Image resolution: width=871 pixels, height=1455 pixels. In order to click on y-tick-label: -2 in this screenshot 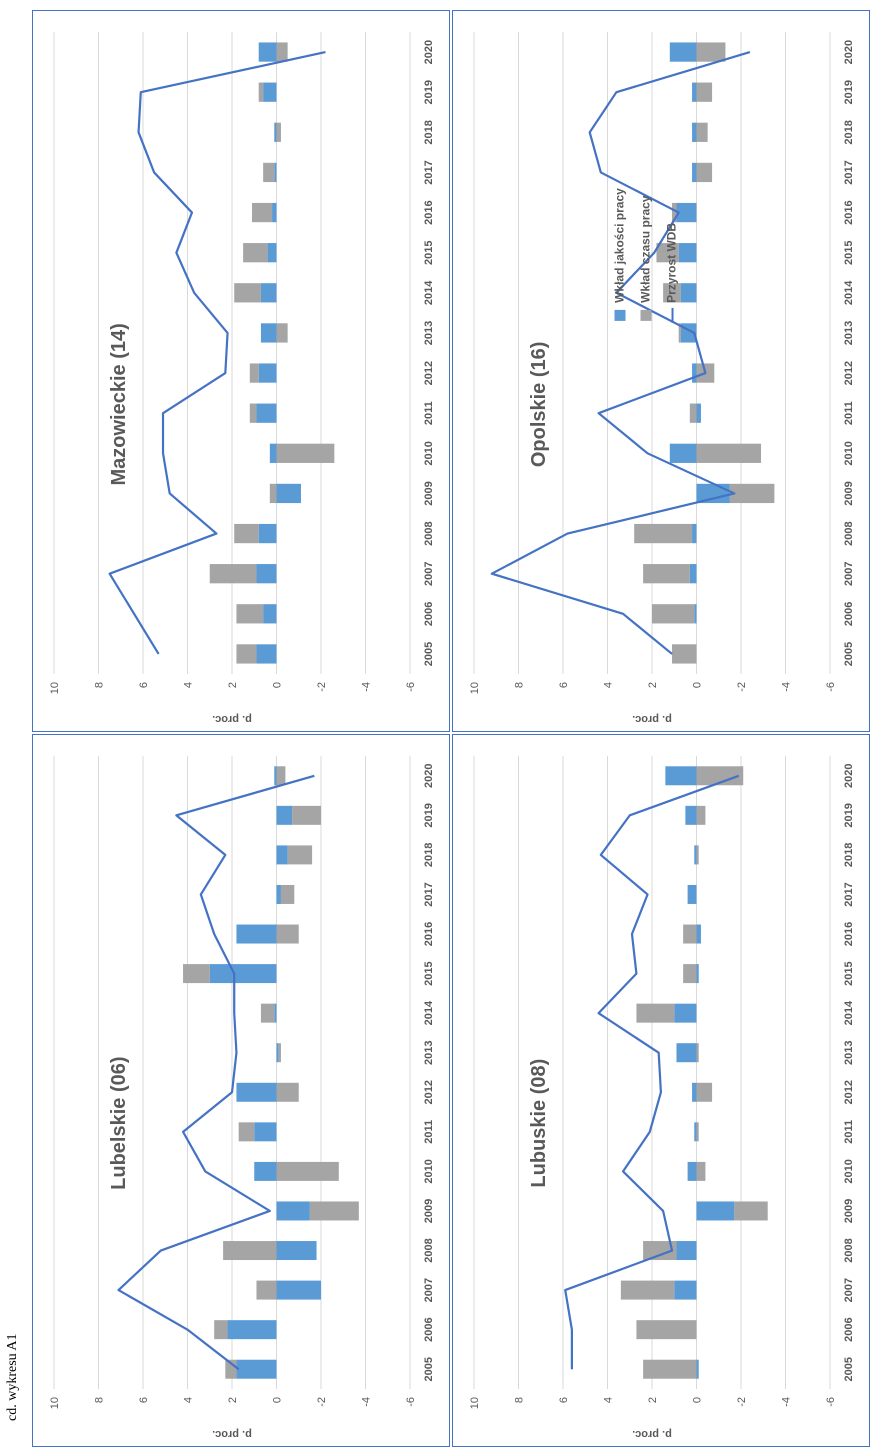, I will do `click(322, 687)`.